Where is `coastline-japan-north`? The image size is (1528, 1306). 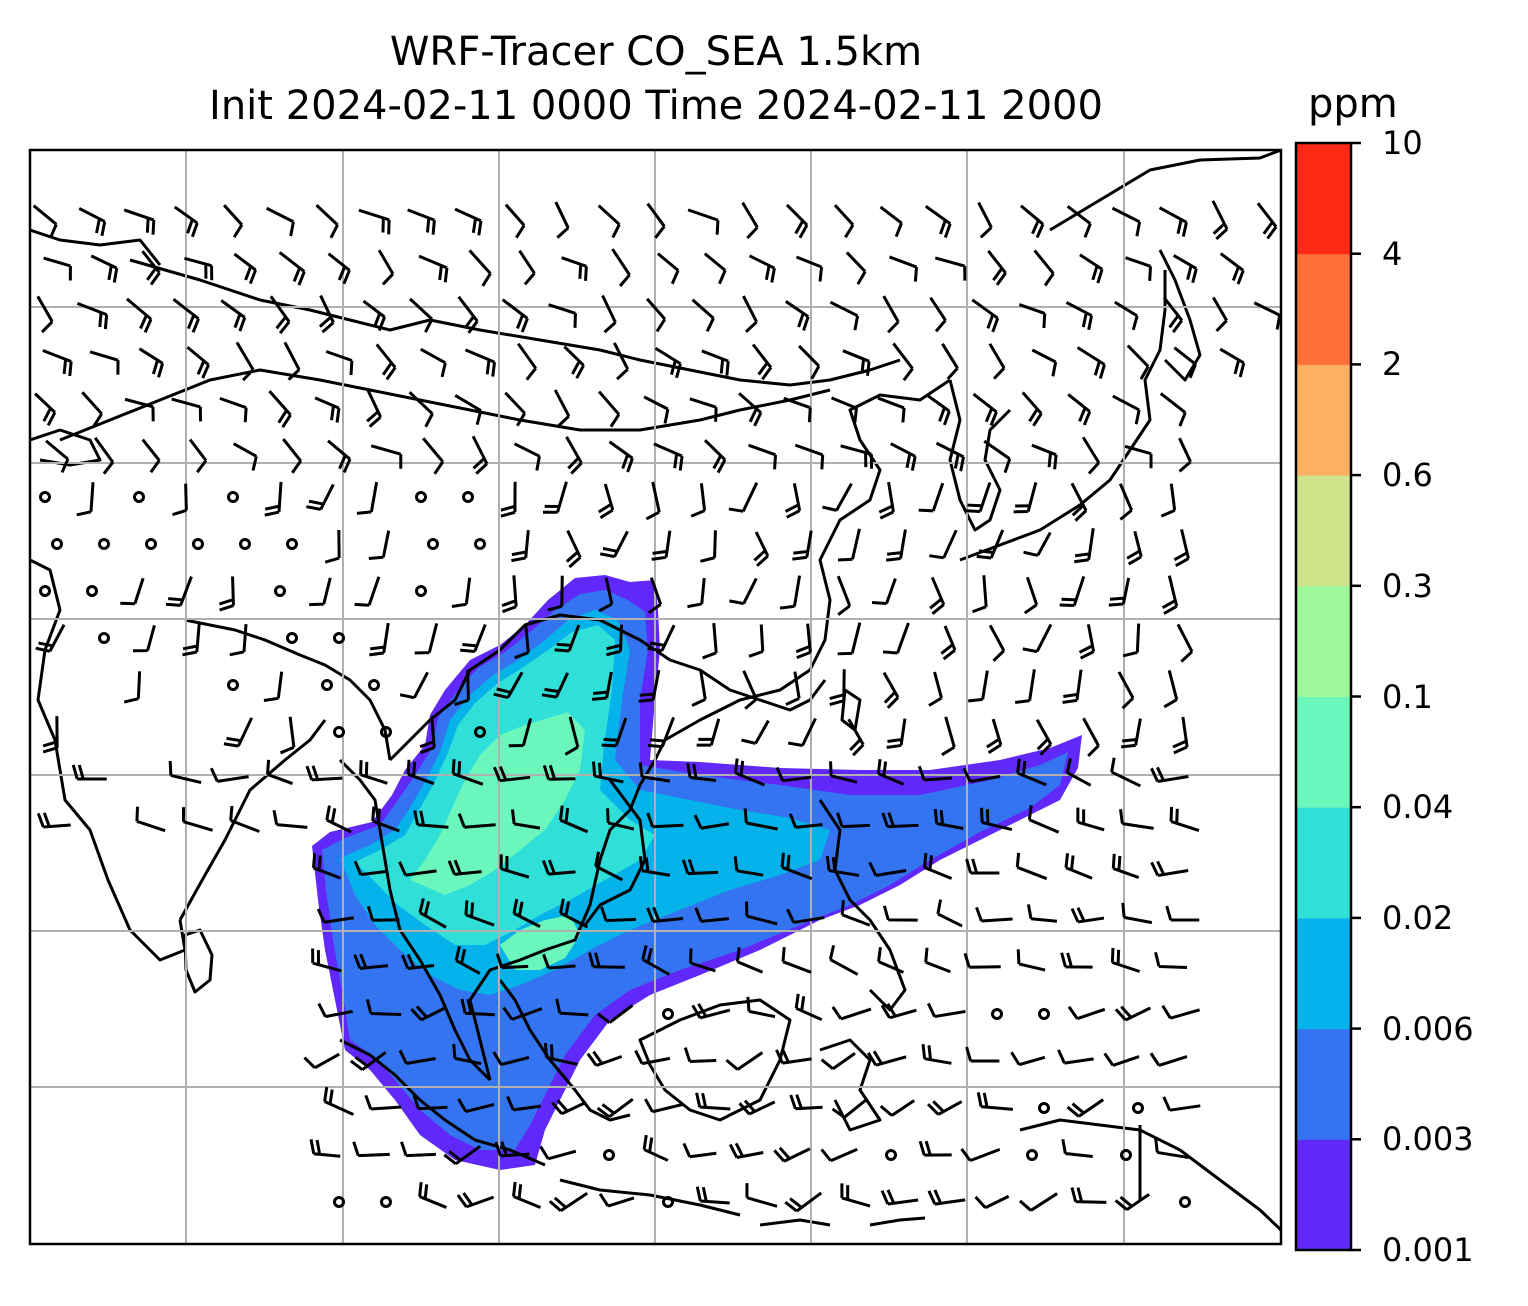
coastline-japan-north is located at coordinates (1180, 315).